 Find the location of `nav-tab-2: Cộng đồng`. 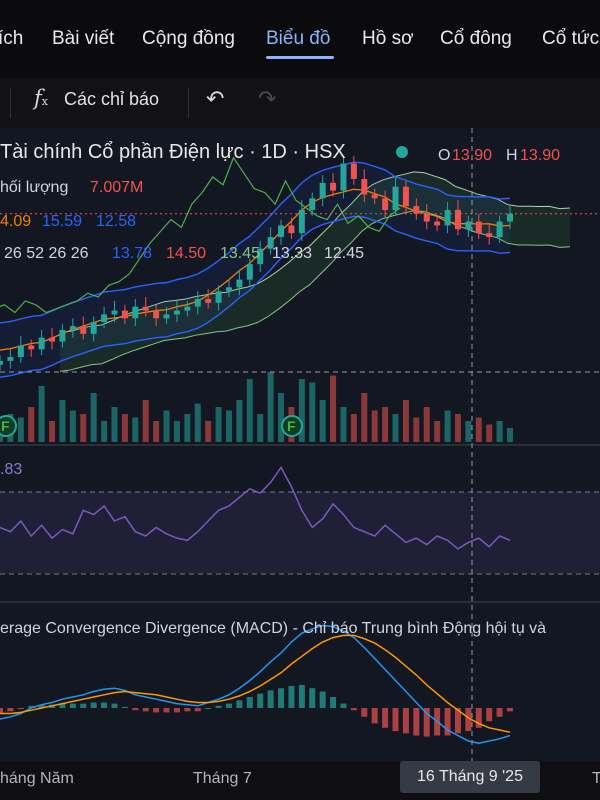

nav-tab-2: Cộng đồng is located at coordinates (188, 38).